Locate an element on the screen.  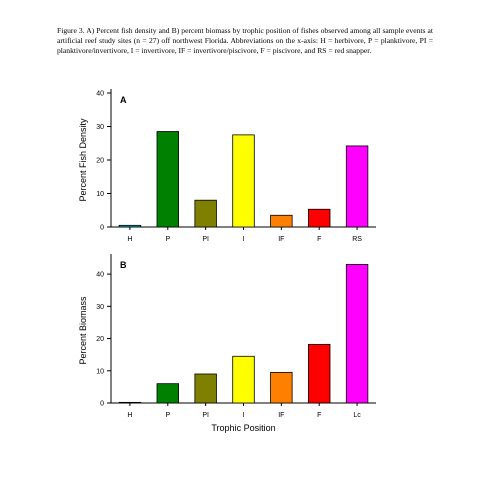
y-axis-label: Percent Fish Density is located at coordinates (83, 160).